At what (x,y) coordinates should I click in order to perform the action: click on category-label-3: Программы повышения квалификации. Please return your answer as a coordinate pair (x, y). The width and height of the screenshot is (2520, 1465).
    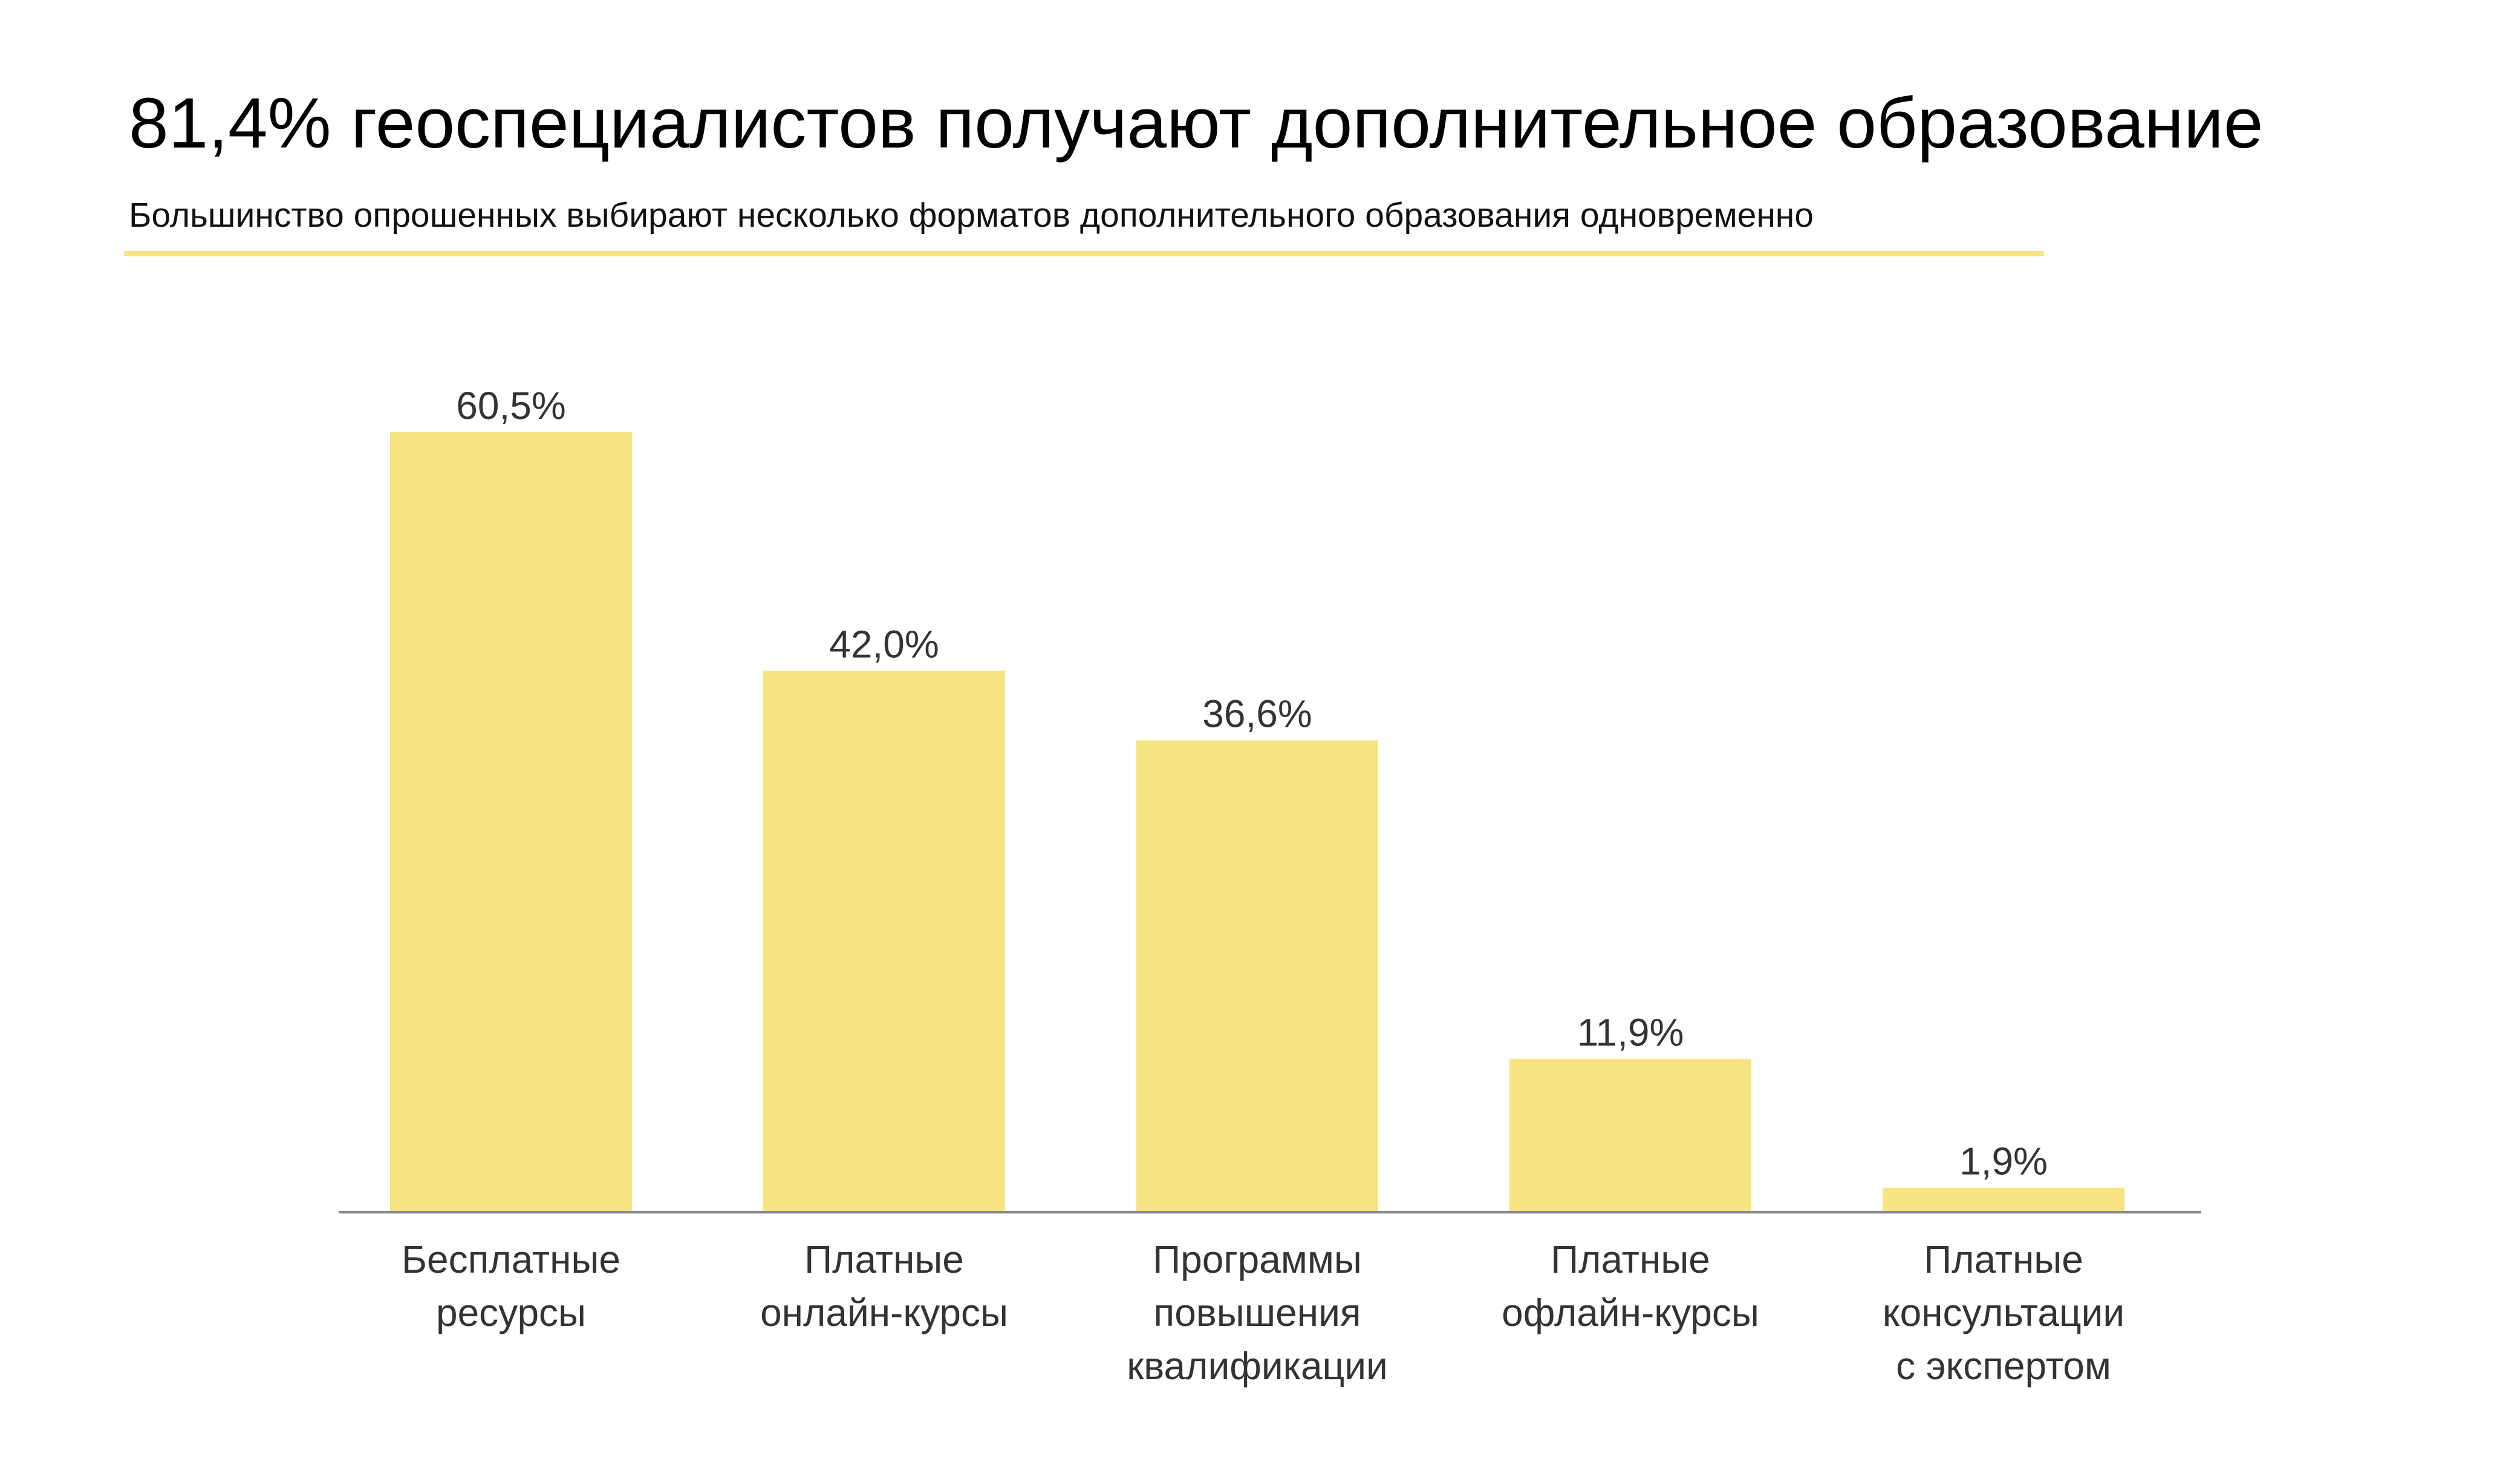
    Looking at the image, I should click on (1257, 1313).